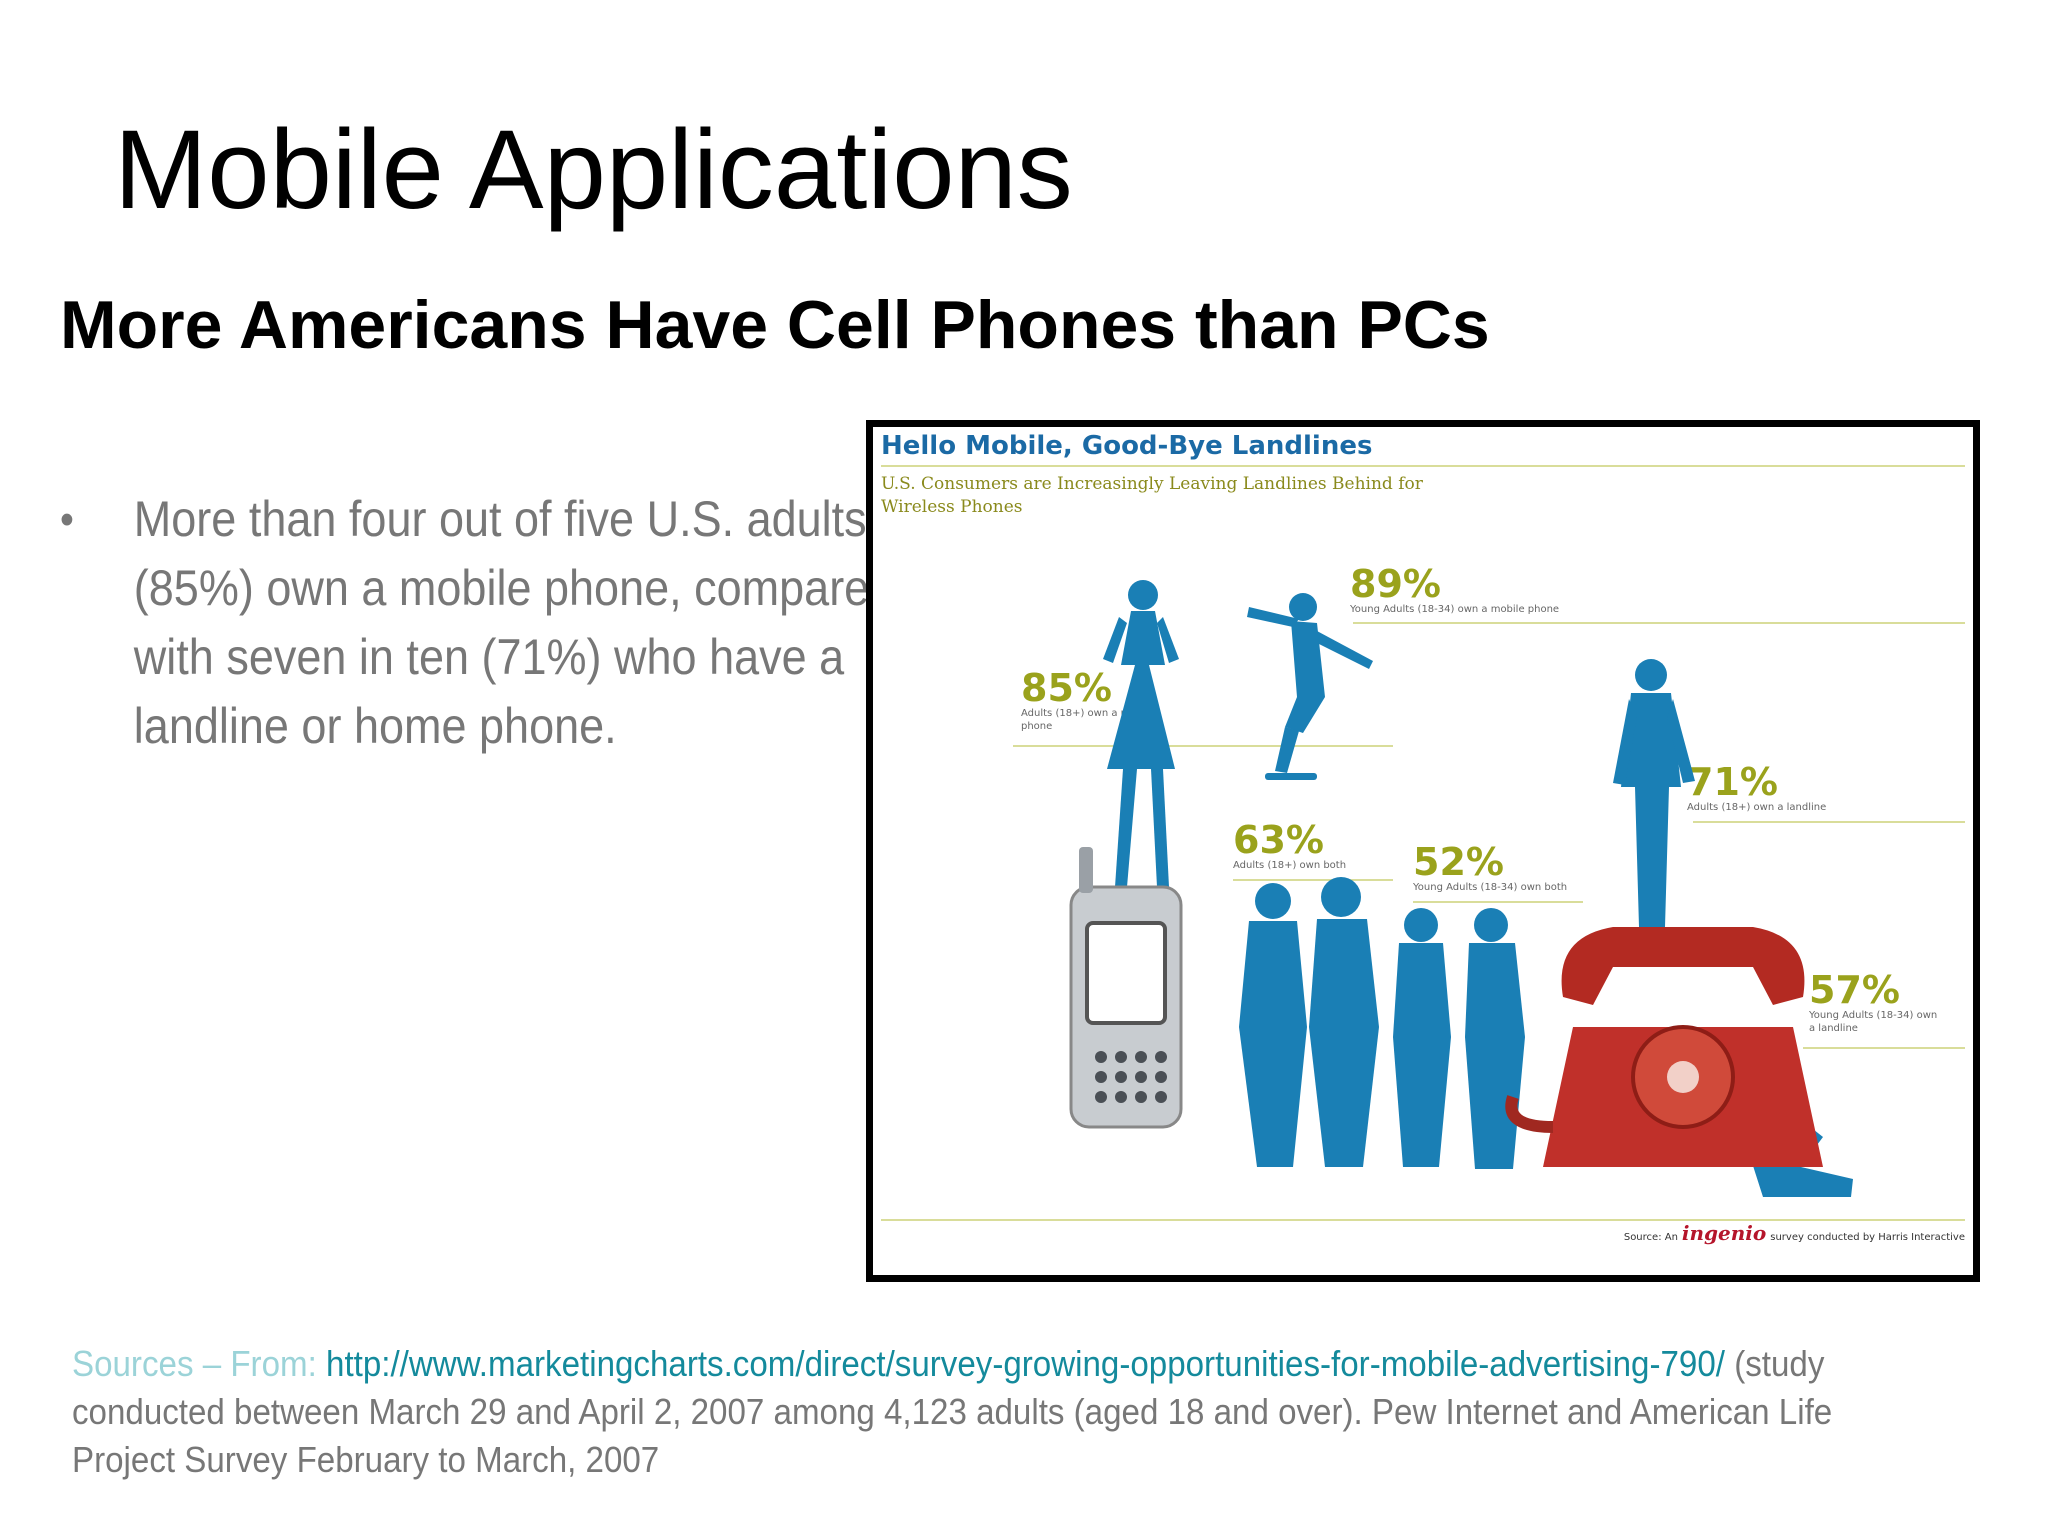 The height and width of the screenshot is (1536, 2048). I want to click on rotary-phone-icon, so click(1664, 1047).